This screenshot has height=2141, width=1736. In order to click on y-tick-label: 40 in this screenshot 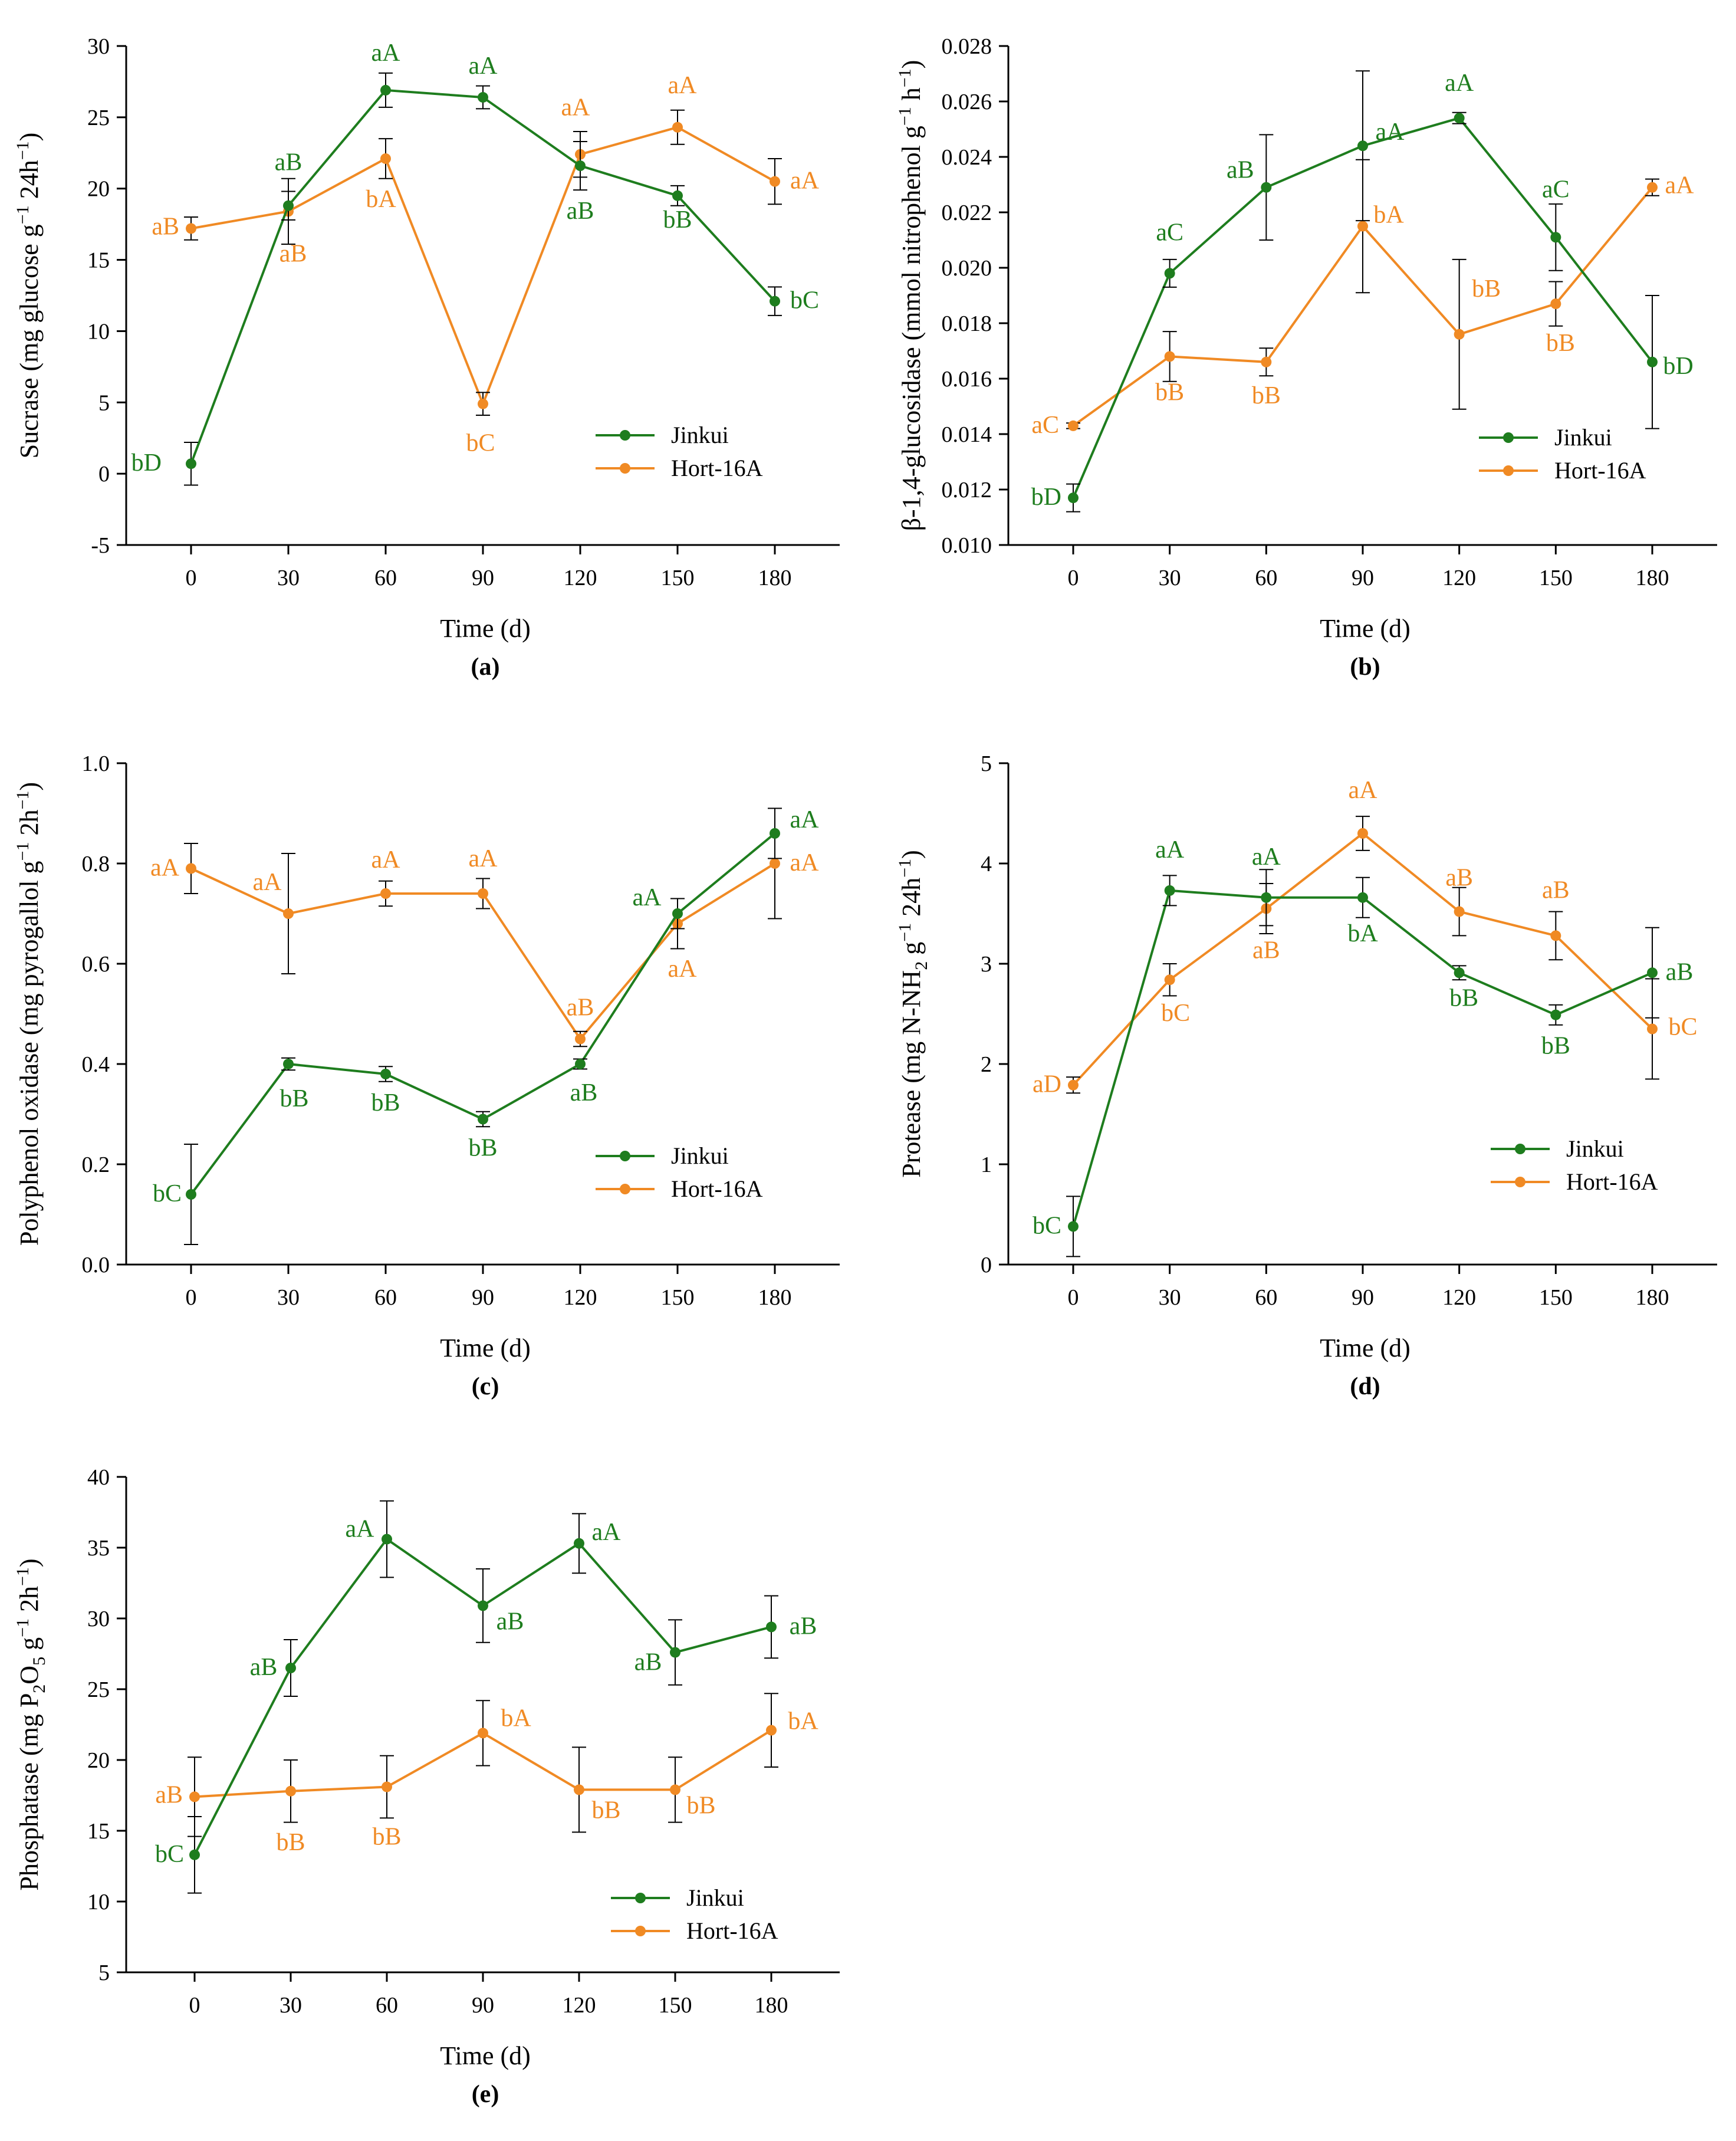, I will do `click(98, 1477)`.